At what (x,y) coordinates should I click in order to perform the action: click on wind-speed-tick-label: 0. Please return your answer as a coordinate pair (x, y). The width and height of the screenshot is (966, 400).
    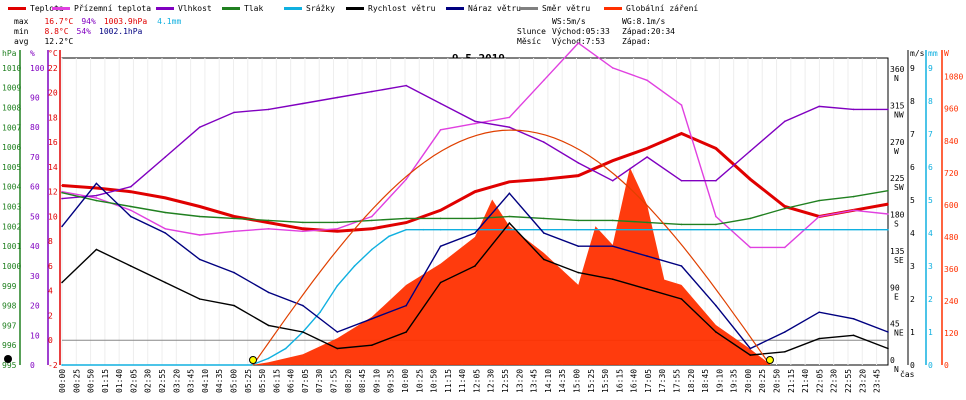
    Looking at the image, I should click on (912, 365).